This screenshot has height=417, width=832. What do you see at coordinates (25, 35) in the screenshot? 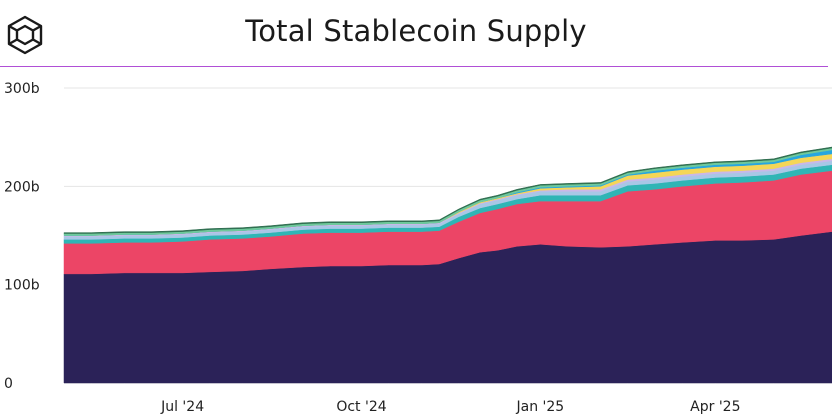
I see `cube-logo-icon` at bounding box center [25, 35].